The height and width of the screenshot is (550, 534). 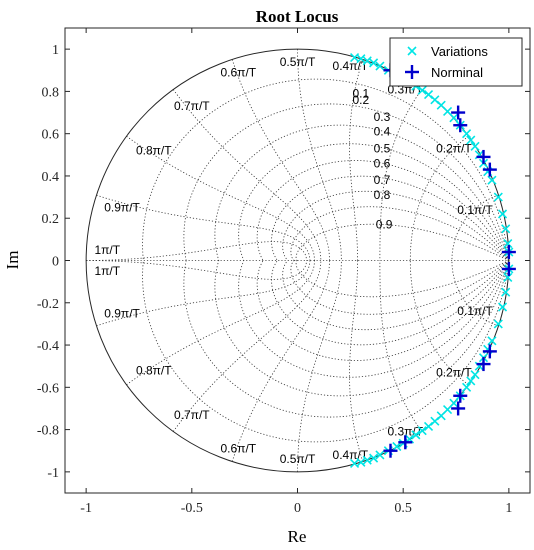 What do you see at coordinates (192, 415) in the screenshot?
I see `wn-label-lower-7: 0.7π/T` at bounding box center [192, 415].